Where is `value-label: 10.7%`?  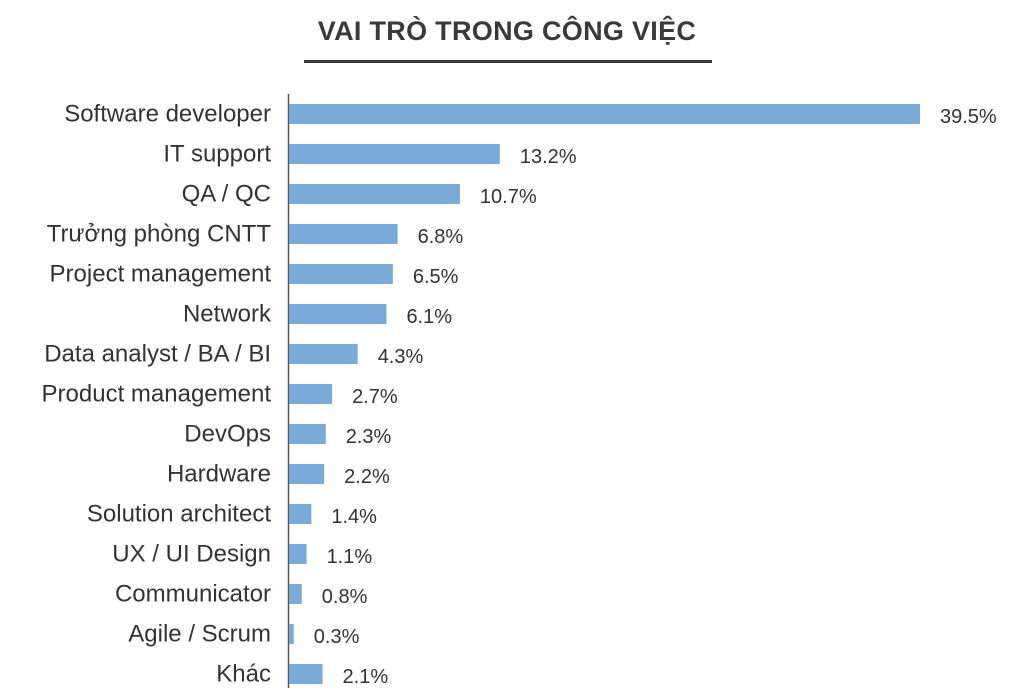
value-label: 10.7% is located at coordinates (508, 197).